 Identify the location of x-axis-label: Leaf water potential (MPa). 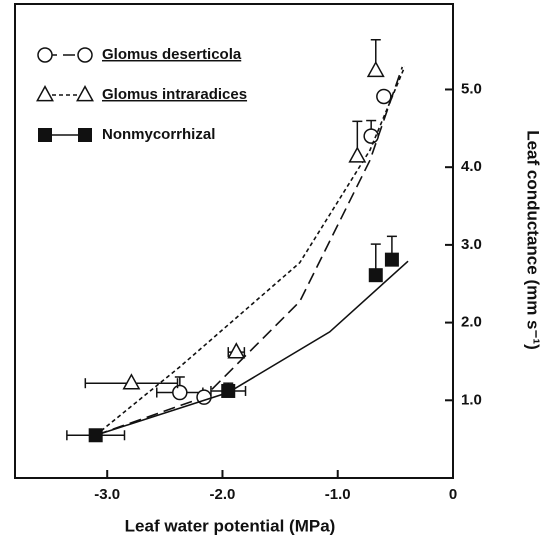
(230, 525).